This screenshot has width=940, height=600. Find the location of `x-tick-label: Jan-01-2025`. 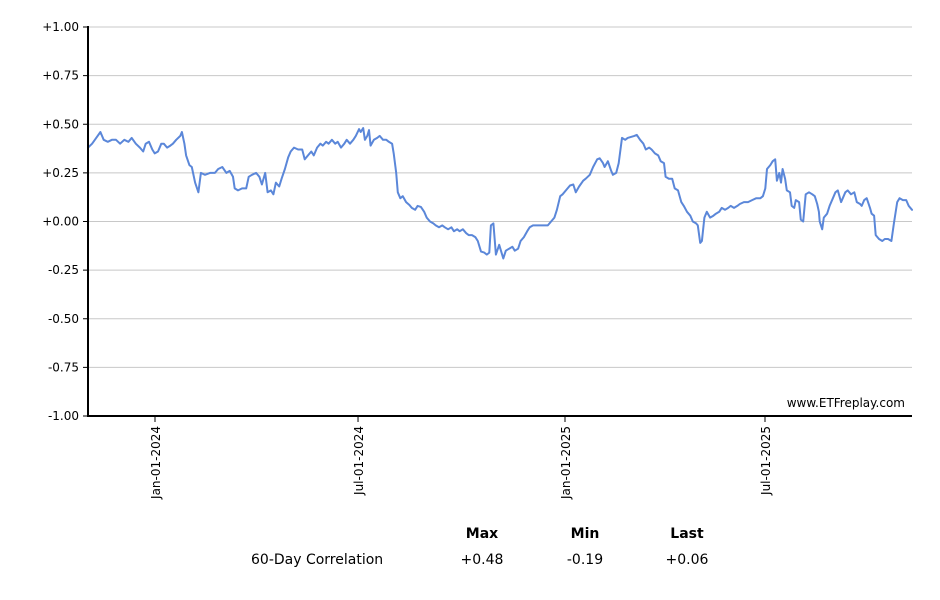

x-tick-label: Jan-01-2025 is located at coordinates (566, 463).